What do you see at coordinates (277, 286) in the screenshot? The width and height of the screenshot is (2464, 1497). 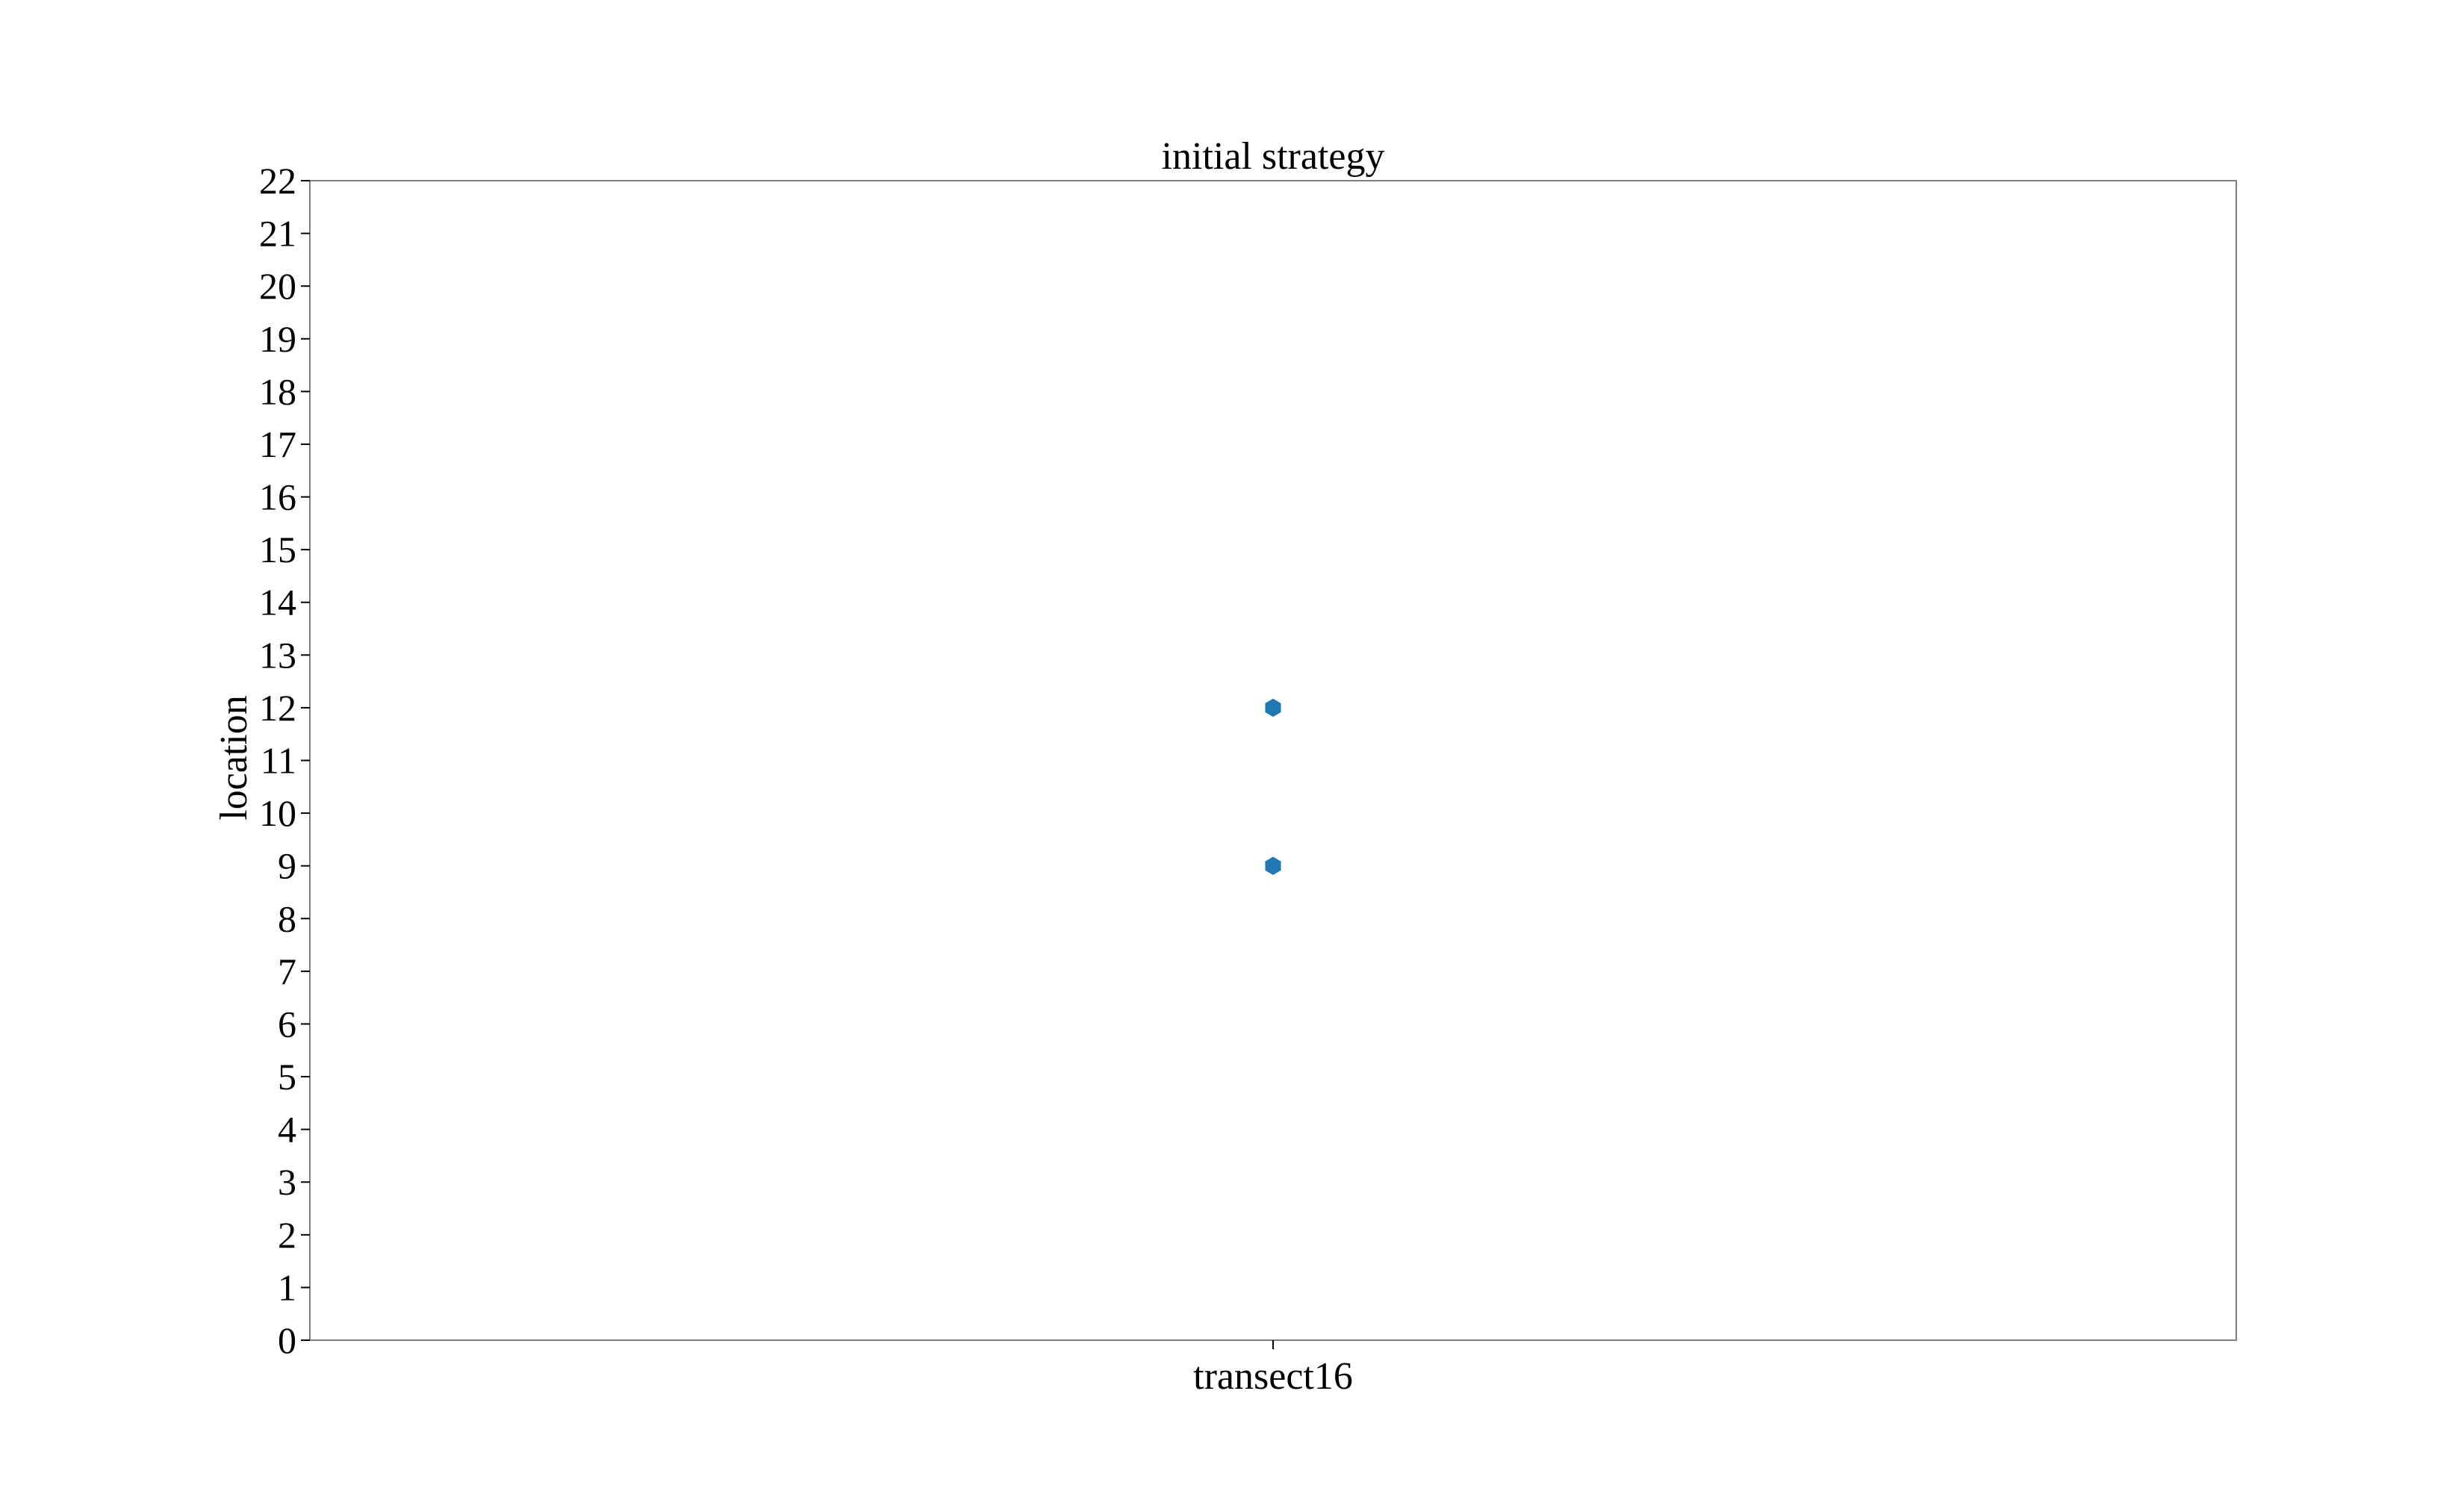 I see `y-tick-label: 20` at bounding box center [277, 286].